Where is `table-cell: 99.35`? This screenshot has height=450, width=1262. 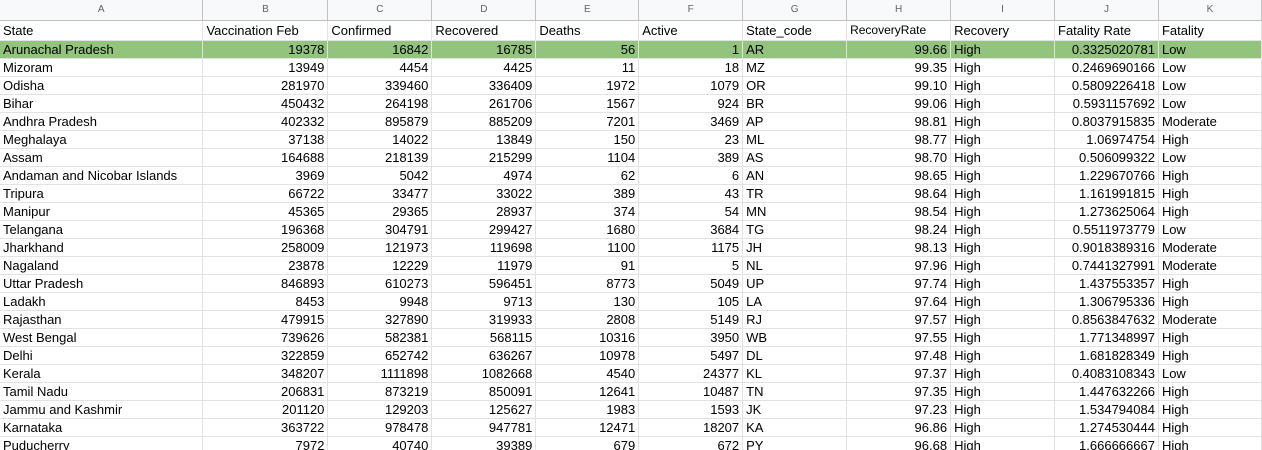
table-cell: 99.35 is located at coordinates (899, 67).